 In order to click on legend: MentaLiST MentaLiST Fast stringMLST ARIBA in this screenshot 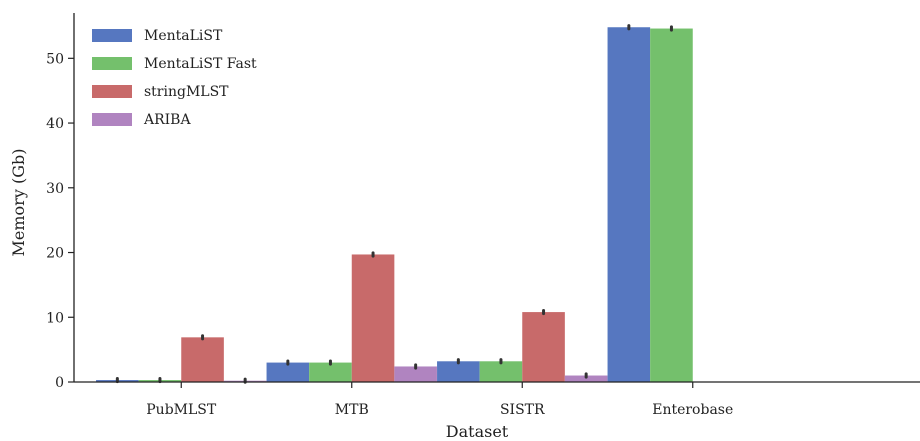, I will do `click(174, 78)`.